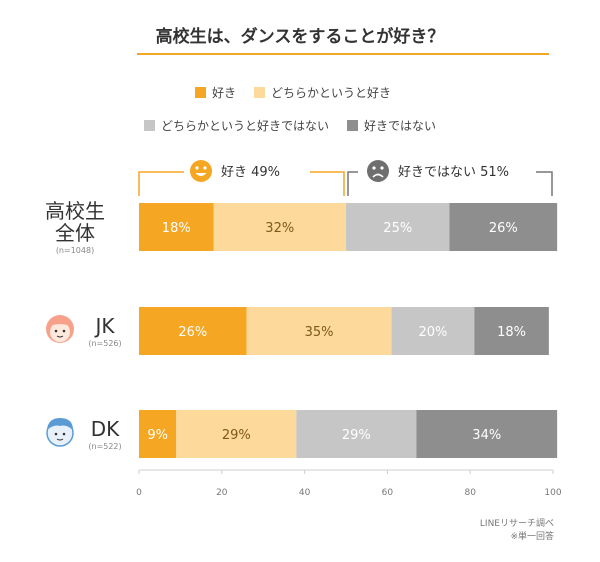  I want to click on x-axis: 0 20 40 60 80 100, so click(349, 483).